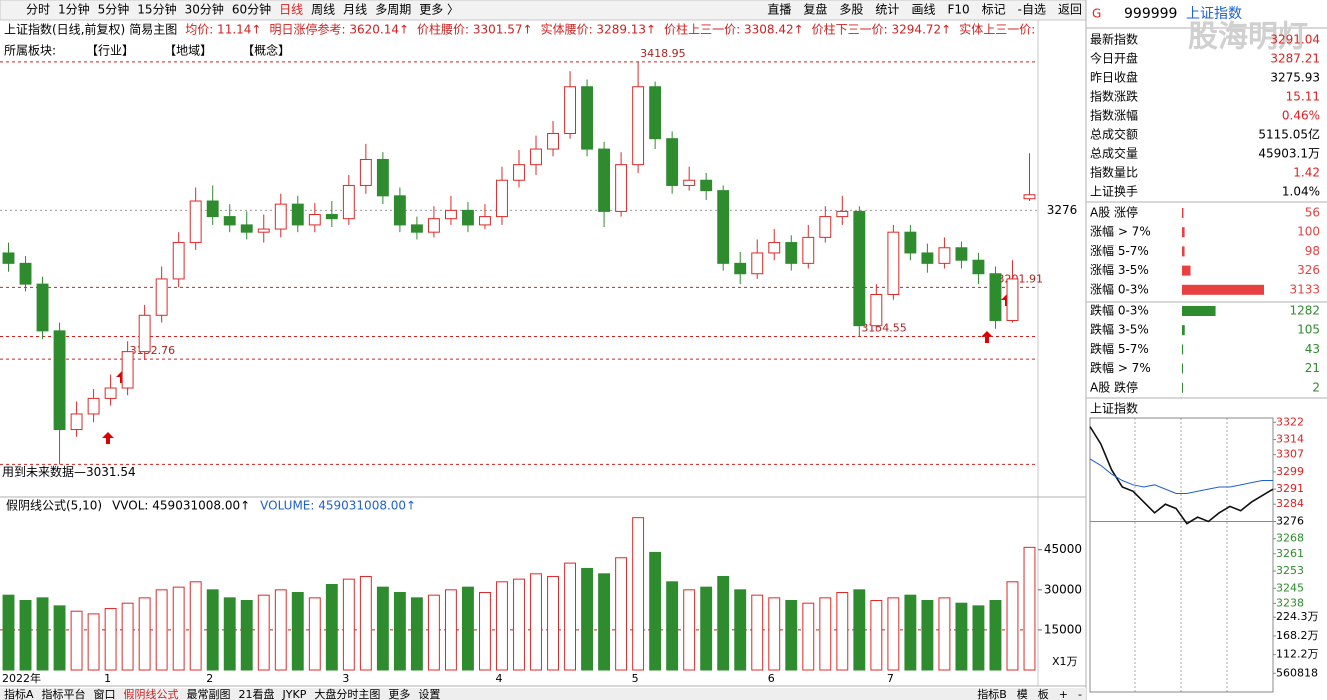 Image resolution: width=1327 pixels, height=700 pixels. I want to click on tab: 设置, so click(429, 694).